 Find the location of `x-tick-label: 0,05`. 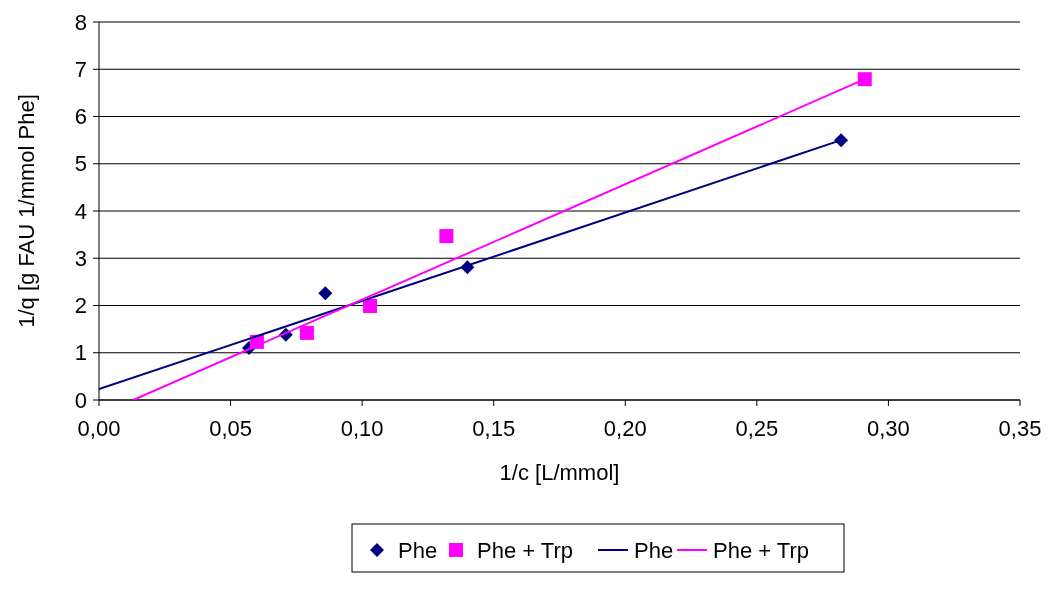

x-tick-label: 0,05 is located at coordinates (230, 428).